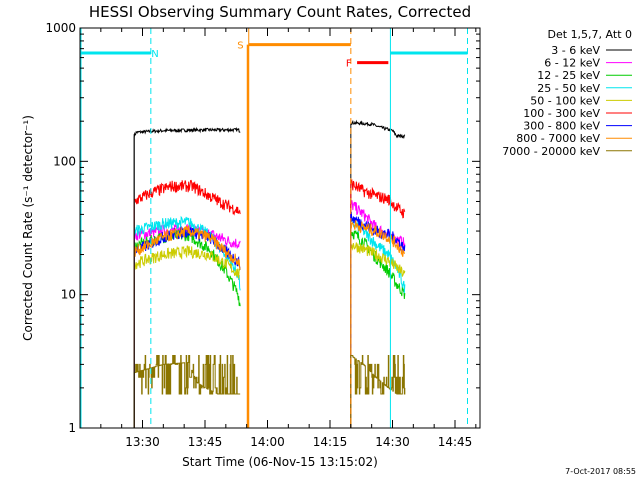 Image resolution: width=640 pixels, height=480 pixels. Describe the element at coordinates (392, 442) in the screenshot. I see `x-tick-label: 14:30` at that location.